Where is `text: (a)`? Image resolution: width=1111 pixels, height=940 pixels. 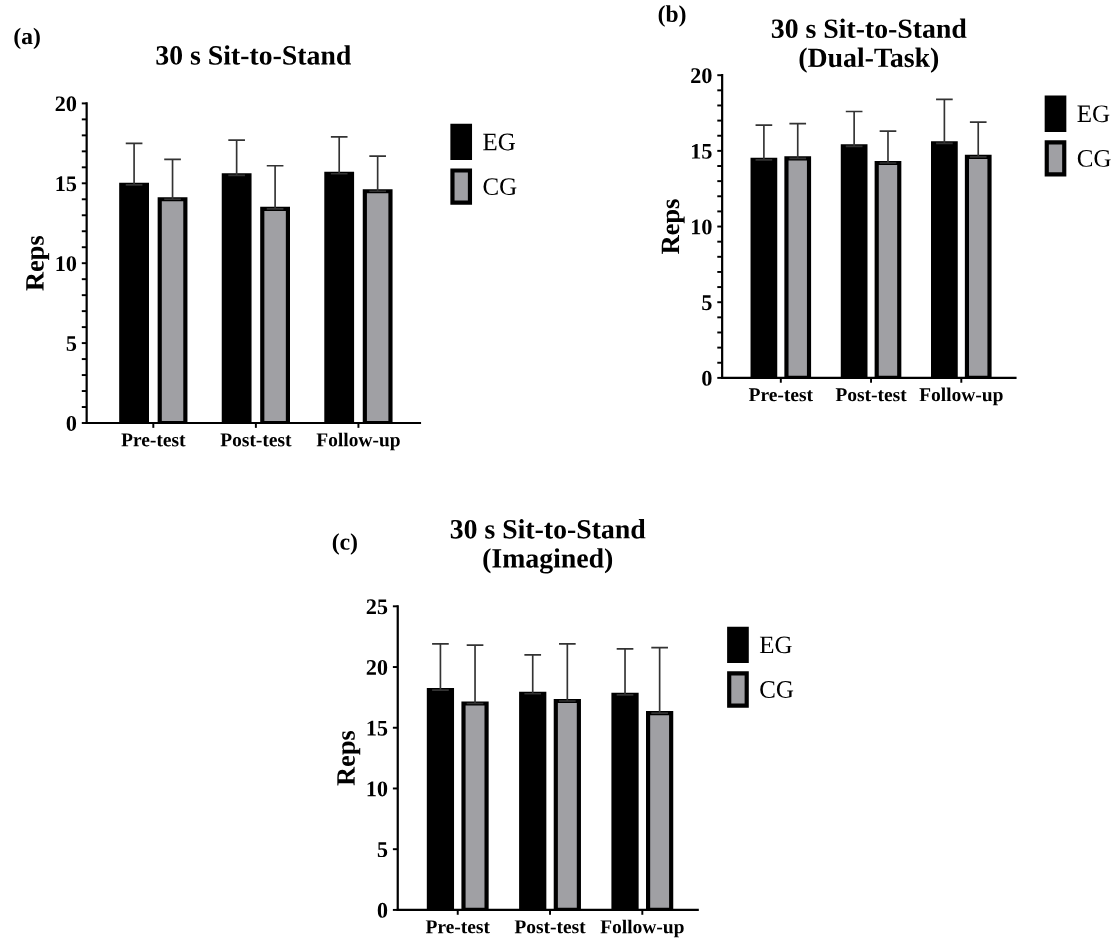
text: (a) is located at coordinates (27, 38).